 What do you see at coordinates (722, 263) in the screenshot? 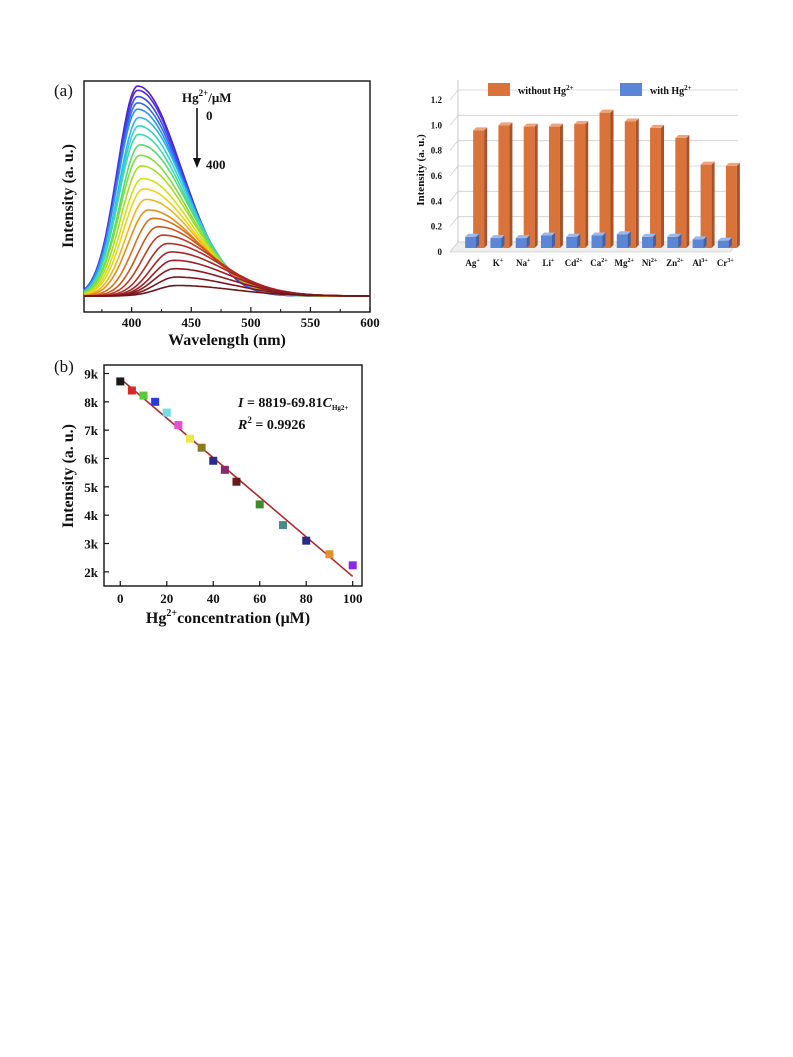
I see `category-base: Cr` at bounding box center [722, 263].